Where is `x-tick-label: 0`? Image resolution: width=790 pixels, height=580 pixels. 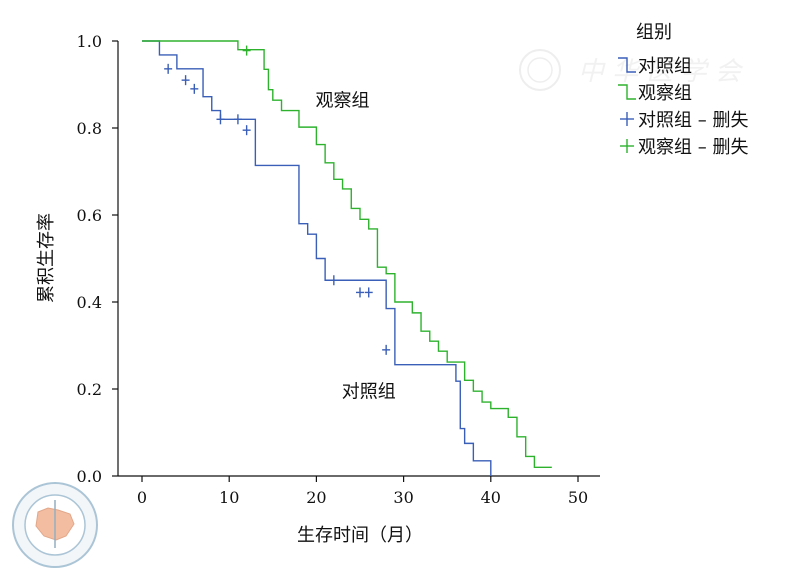 x-tick-label: 0 is located at coordinates (142, 497).